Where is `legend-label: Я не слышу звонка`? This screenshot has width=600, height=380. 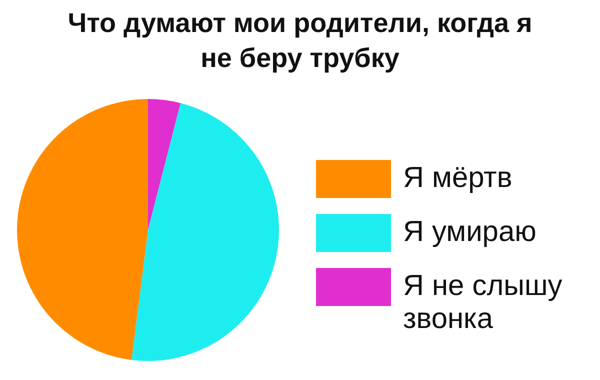 legend-label: Я не слышу звонка is located at coordinates (483, 302).